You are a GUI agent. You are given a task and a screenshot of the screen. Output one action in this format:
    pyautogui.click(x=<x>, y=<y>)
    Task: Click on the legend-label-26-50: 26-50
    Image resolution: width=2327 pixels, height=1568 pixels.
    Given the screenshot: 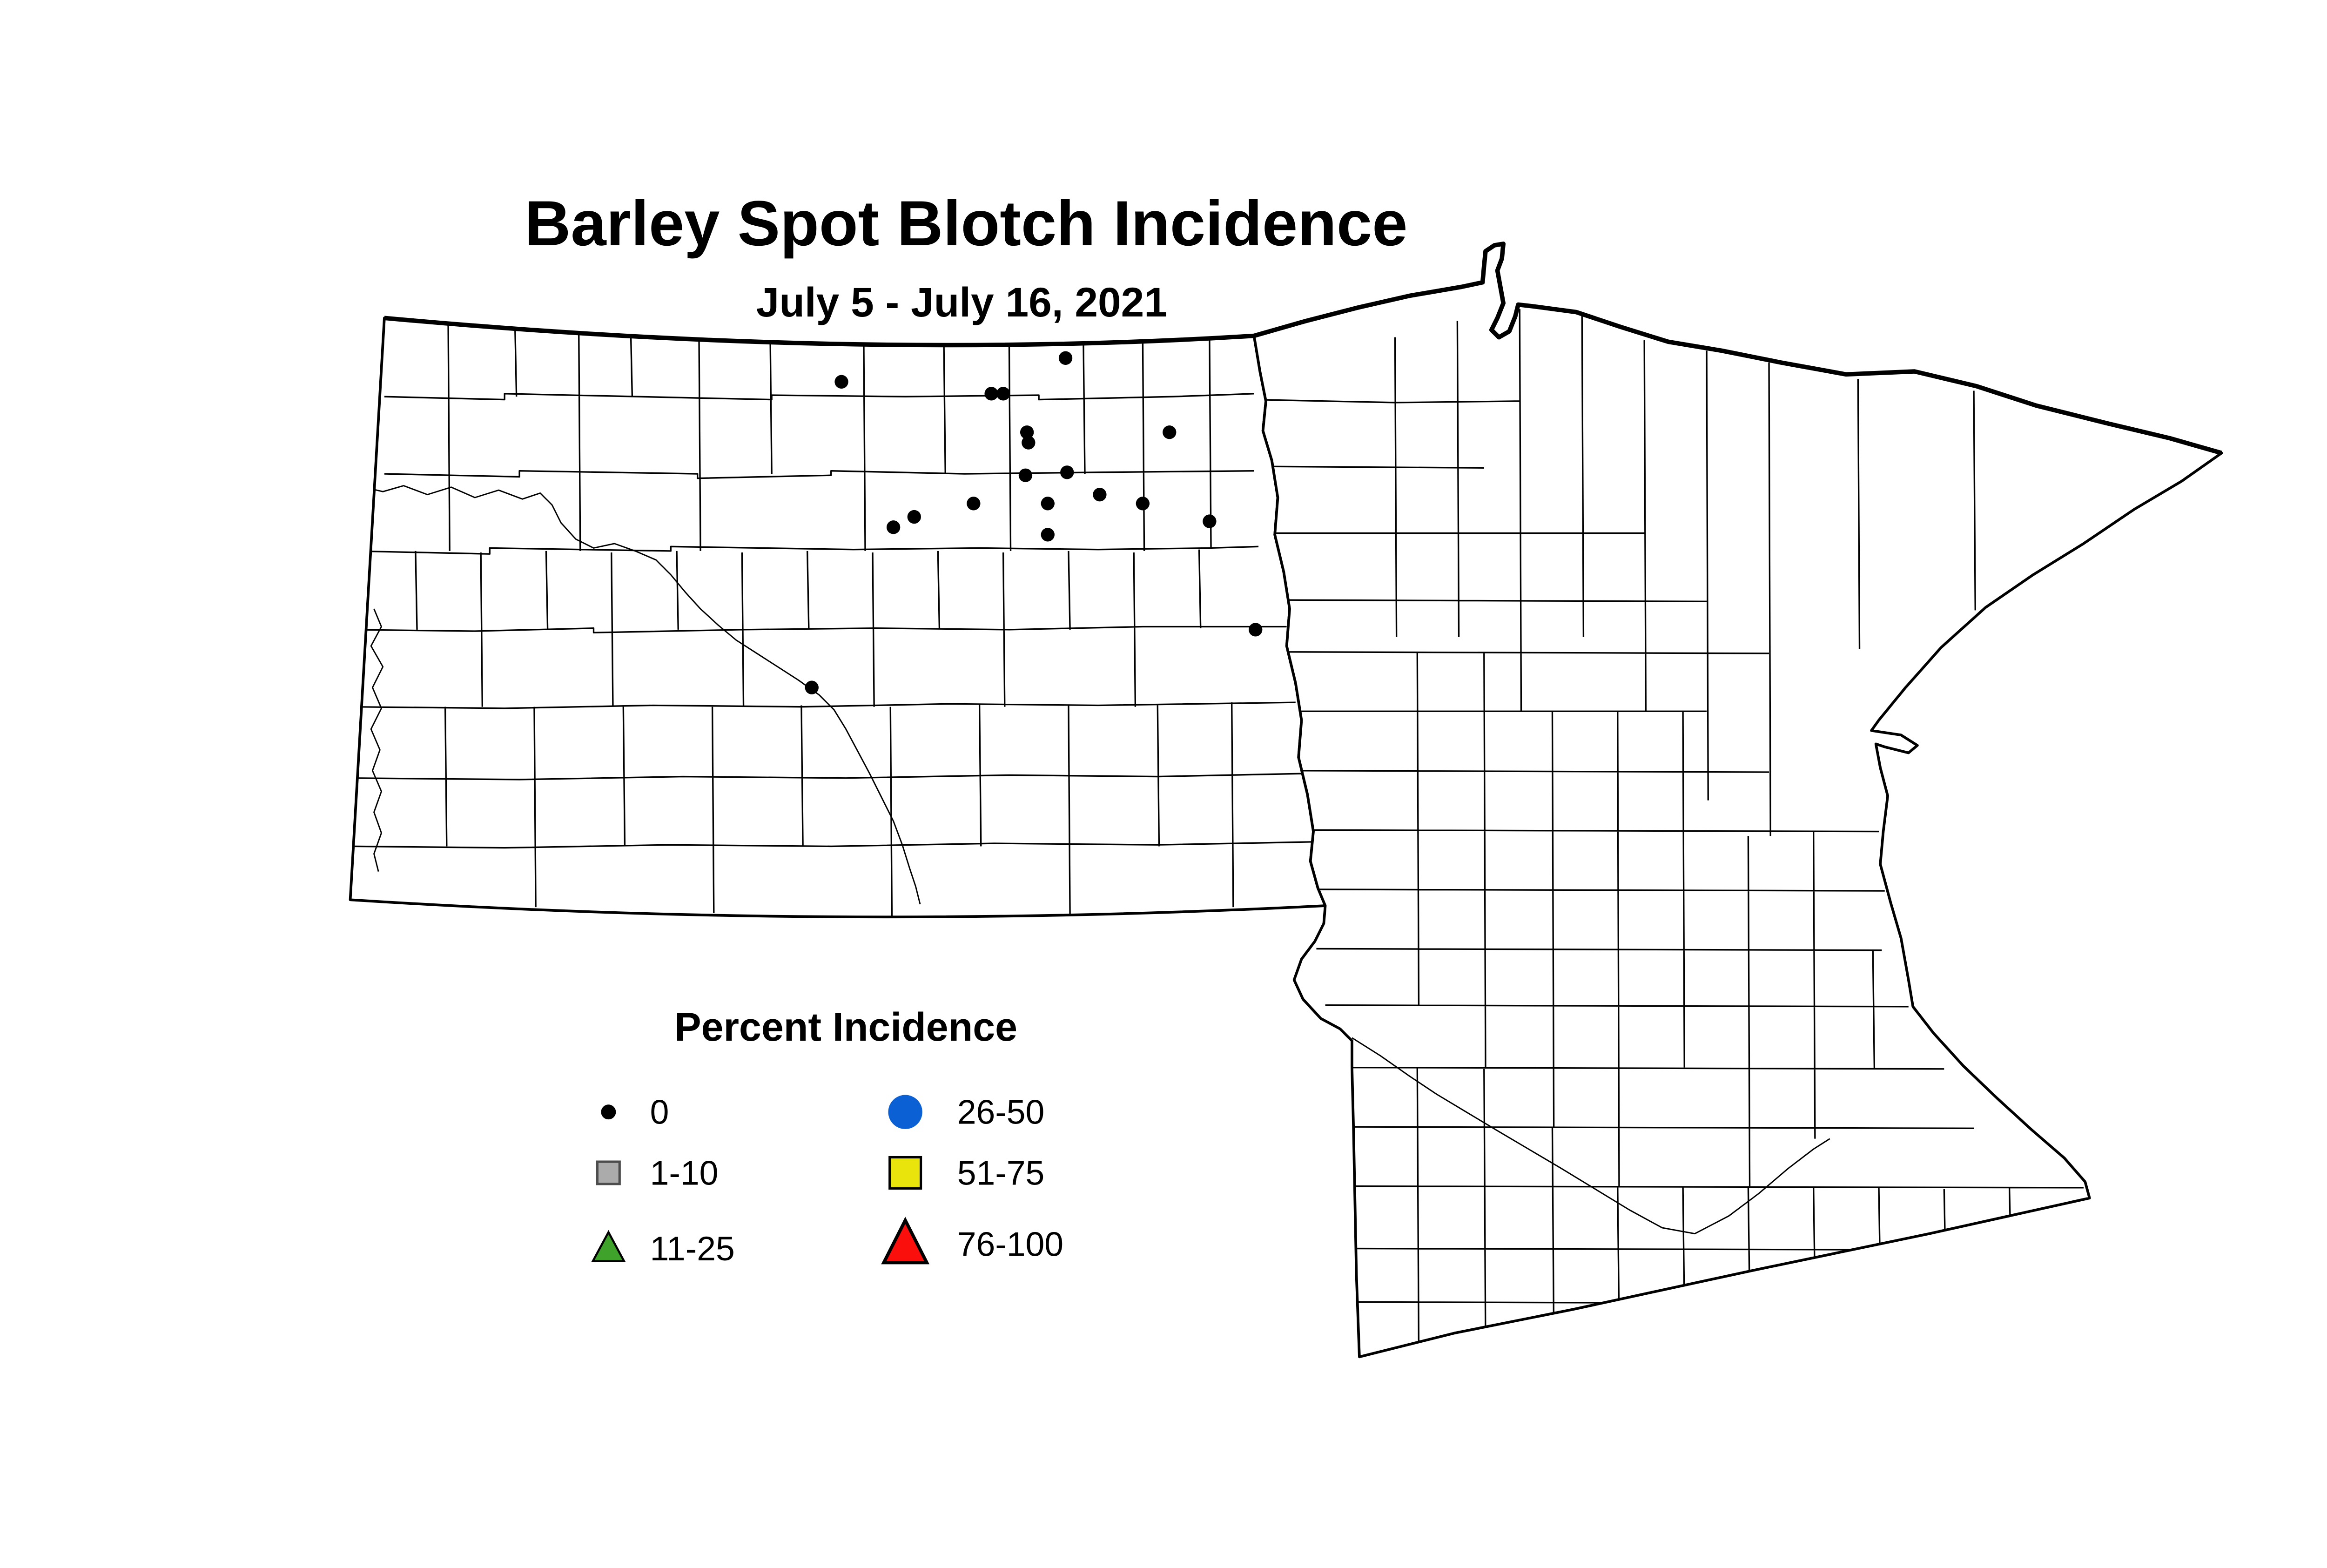 What is the action you would take?
    pyautogui.click(x=1001, y=1112)
    